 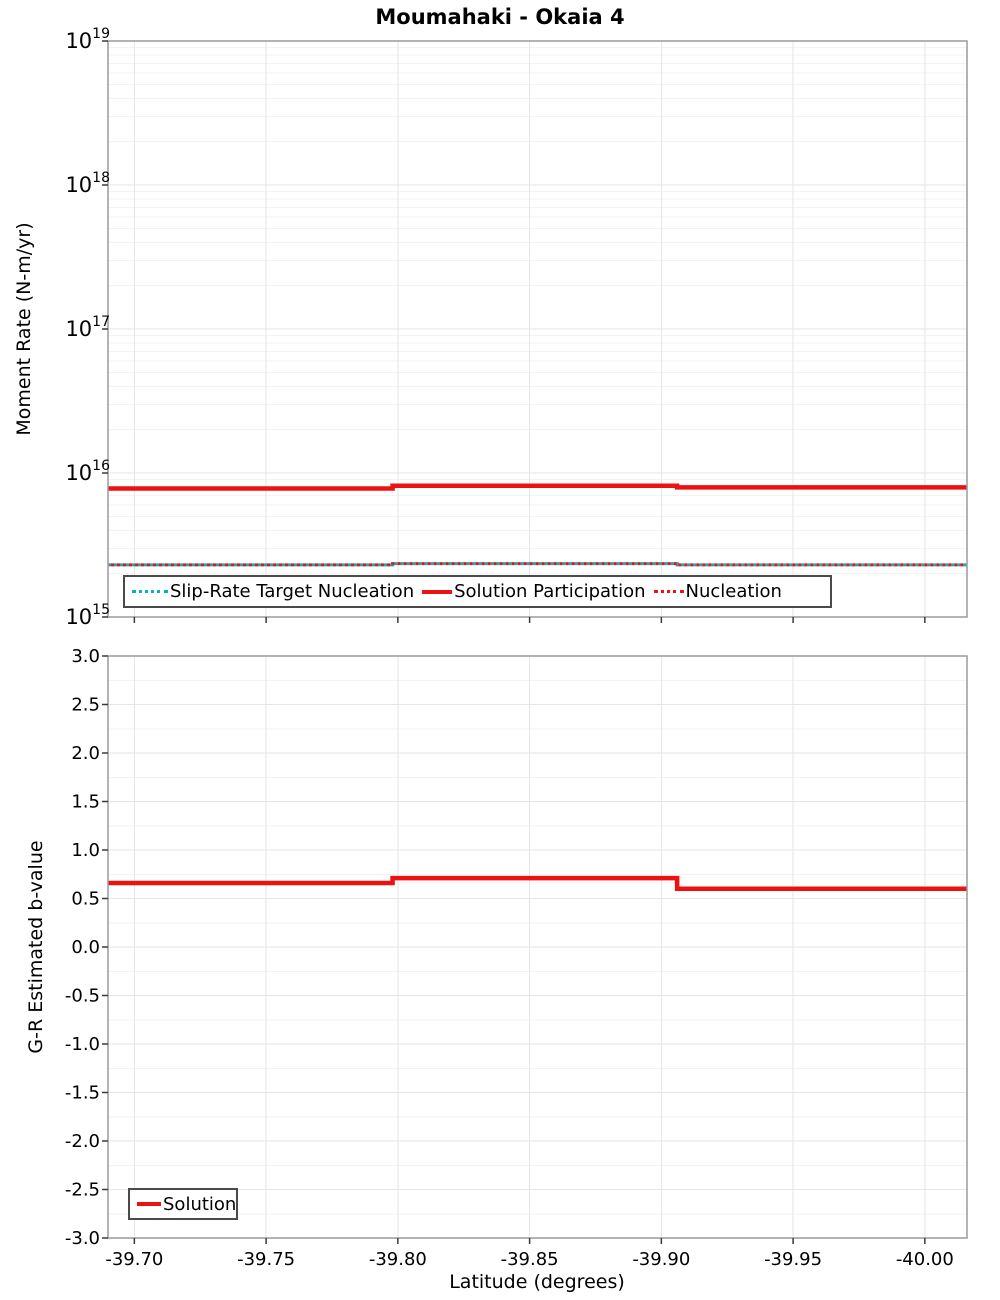 I want to click on moment-rate-axis-label: Moment Rate (N-m/yr), so click(x=24, y=328).